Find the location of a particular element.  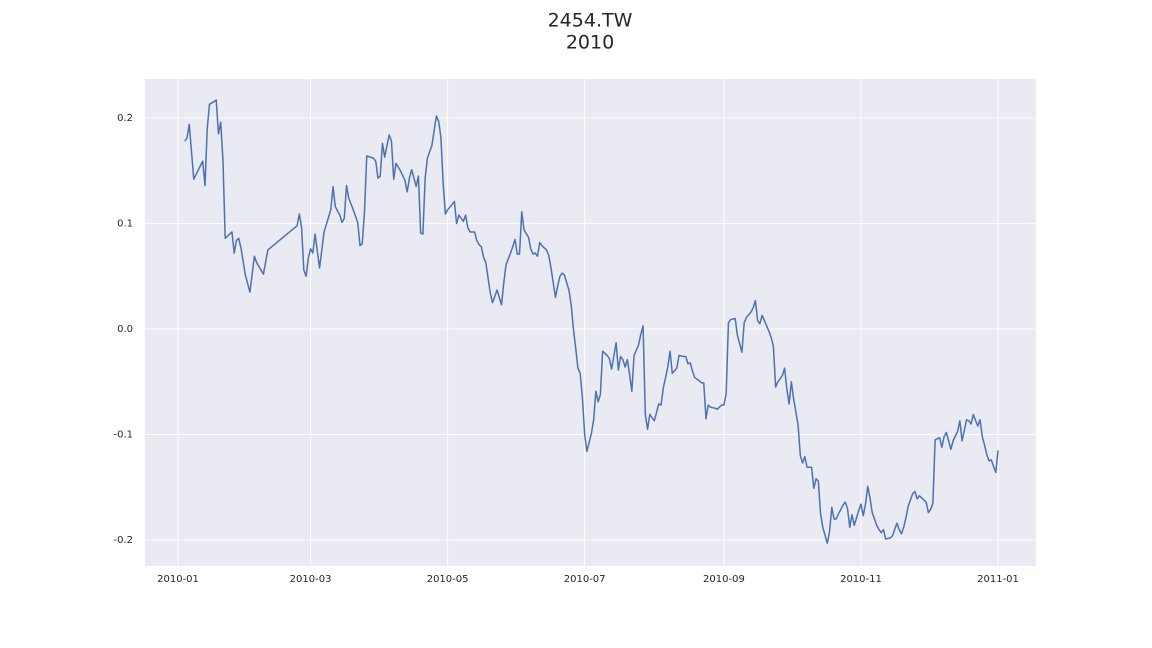

x-tick-label: 2010-03 is located at coordinates (311, 579).